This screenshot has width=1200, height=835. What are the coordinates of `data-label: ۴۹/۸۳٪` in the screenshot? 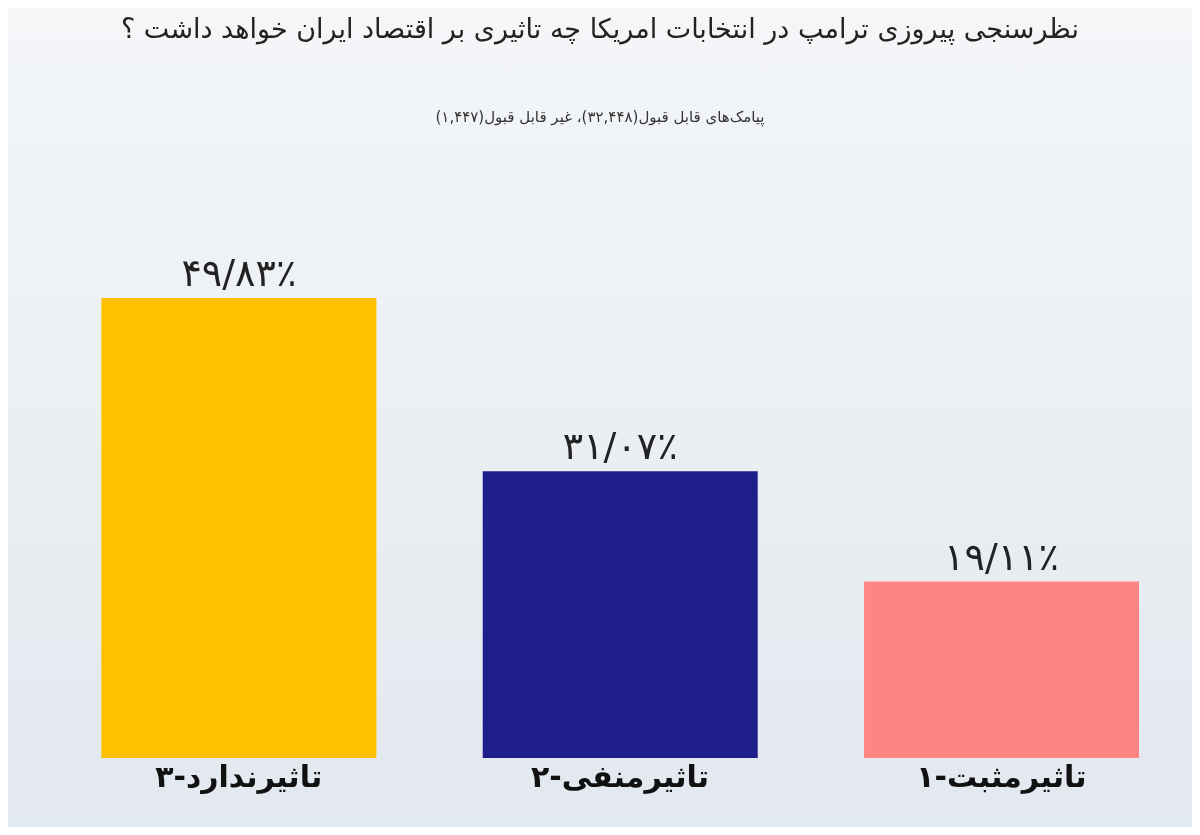 It's located at (239, 273).